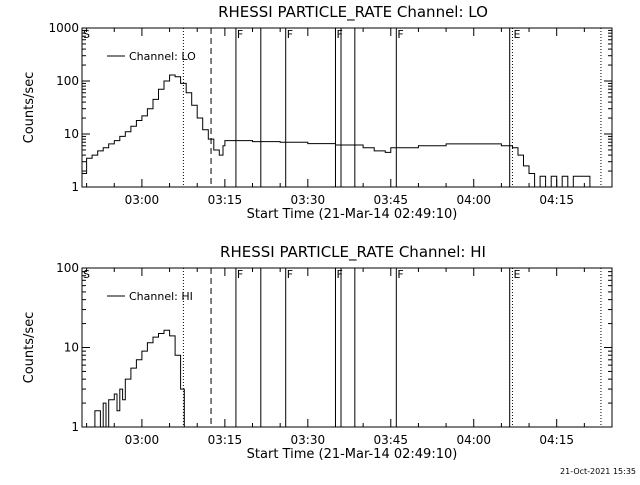 The image size is (640, 485). What do you see at coordinates (353, 12) in the screenshot?
I see `chart-title: RHESSI PARTICLE_RATE Channel: LO` at bounding box center [353, 12].